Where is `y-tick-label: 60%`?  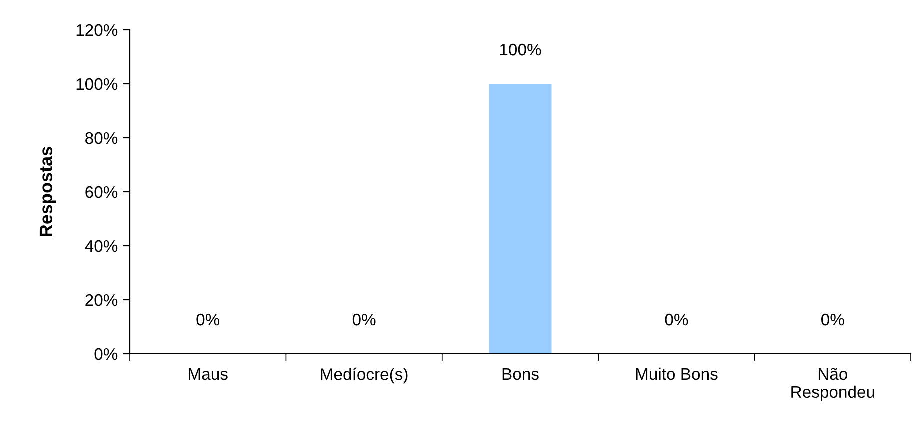 y-tick-label: 60% is located at coordinates (102, 192).